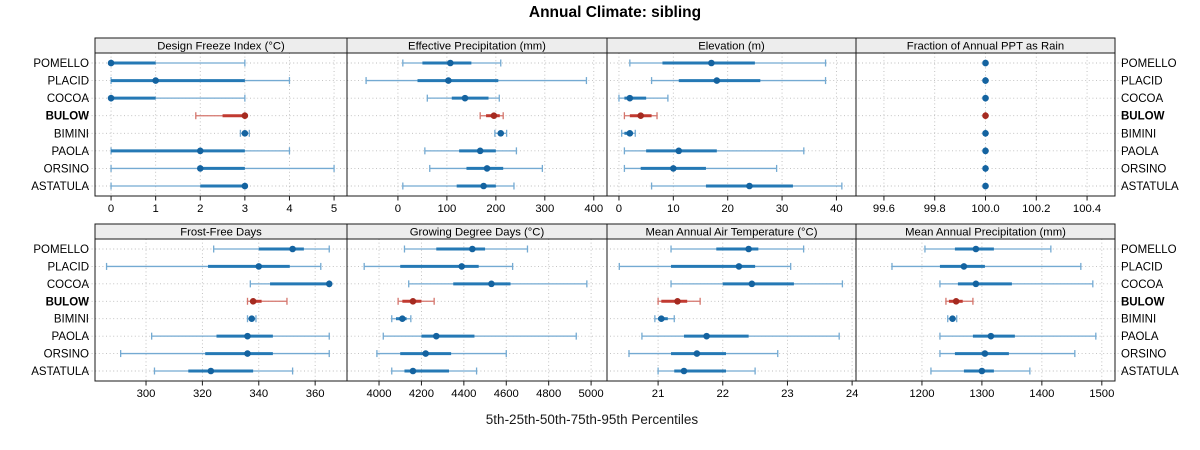 The image size is (1200, 450). Describe the element at coordinates (202, 394) in the screenshot. I see `x-tick-label: 320` at that location.